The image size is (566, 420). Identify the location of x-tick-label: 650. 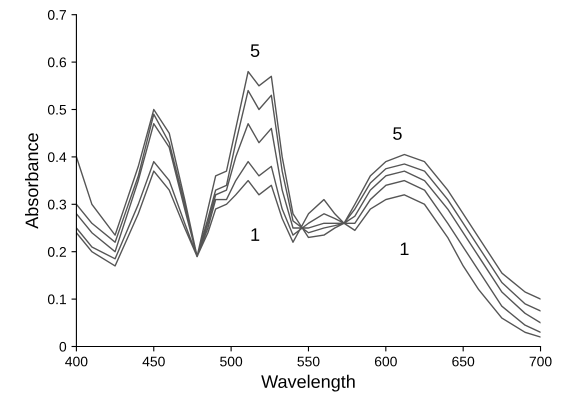
(463, 361).